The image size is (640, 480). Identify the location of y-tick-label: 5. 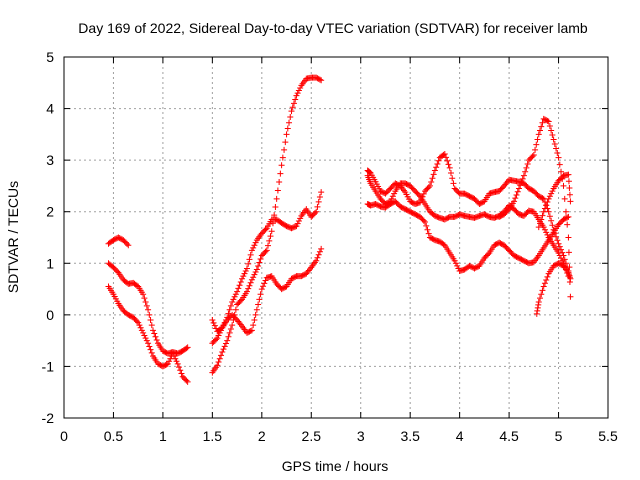
(50, 57).